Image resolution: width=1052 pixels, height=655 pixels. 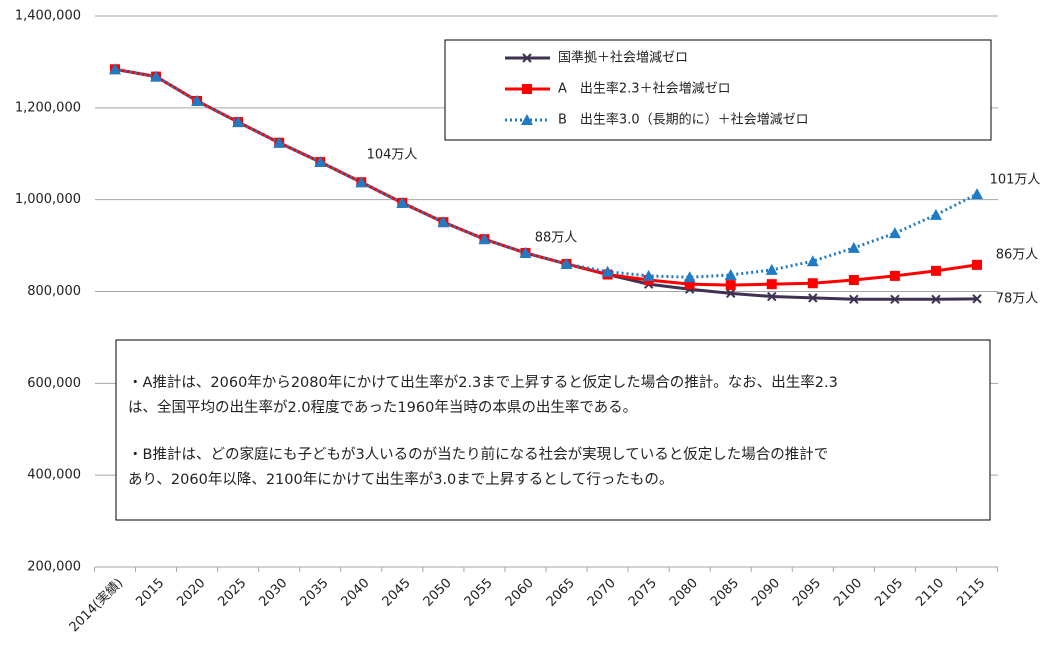 I want to click on legend-label: 国準拠＋社会増減ゼロ, so click(x=623, y=58).